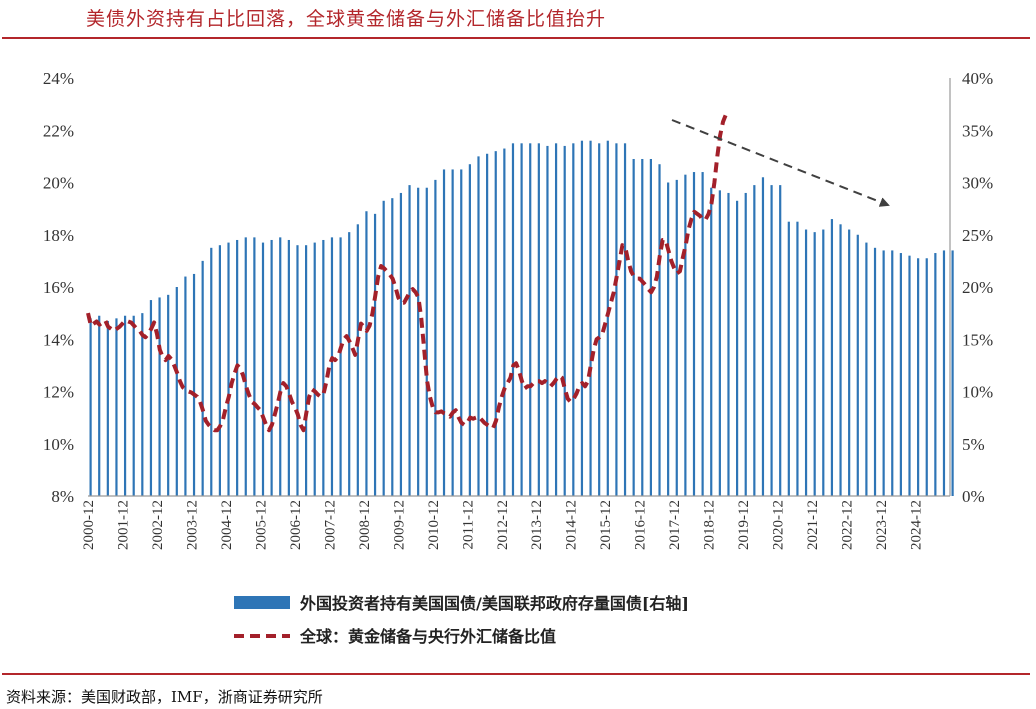 The height and width of the screenshot is (709, 1036). Describe the element at coordinates (262, 602) in the screenshot. I see `legend-bar-swatch` at that location.